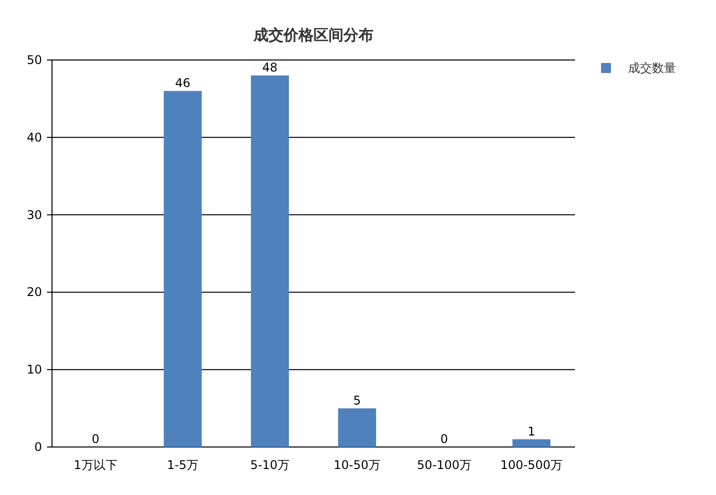  What do you see at coordinates (357, 400) in the screenshot?
I see `data-label: 5` at bounding box center [357, 400].